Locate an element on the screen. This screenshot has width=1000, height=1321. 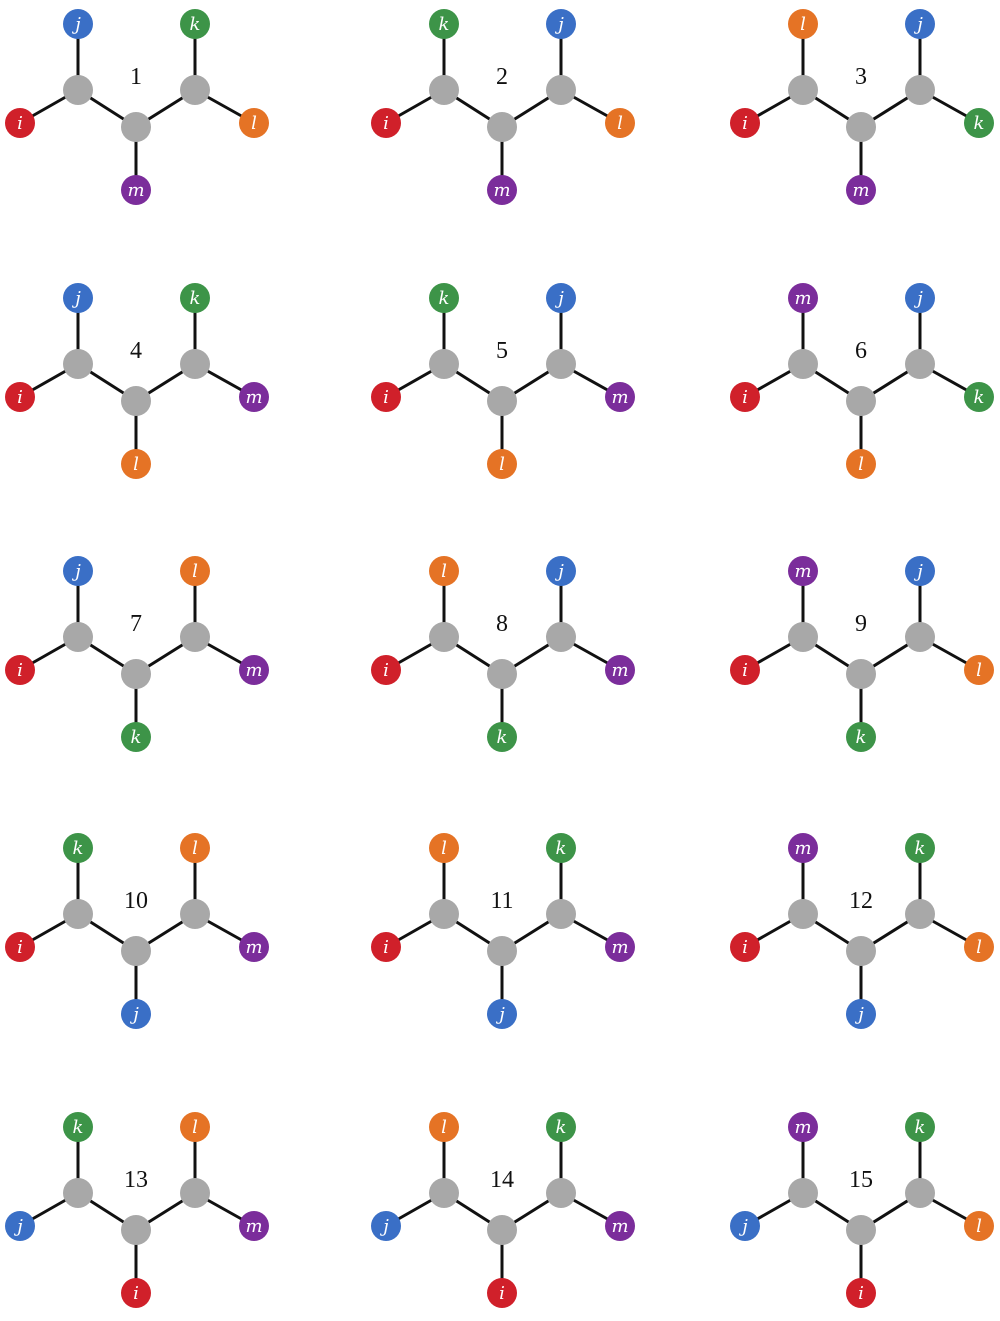
molecule-number: 13 is located at coordinates (136, 1180).